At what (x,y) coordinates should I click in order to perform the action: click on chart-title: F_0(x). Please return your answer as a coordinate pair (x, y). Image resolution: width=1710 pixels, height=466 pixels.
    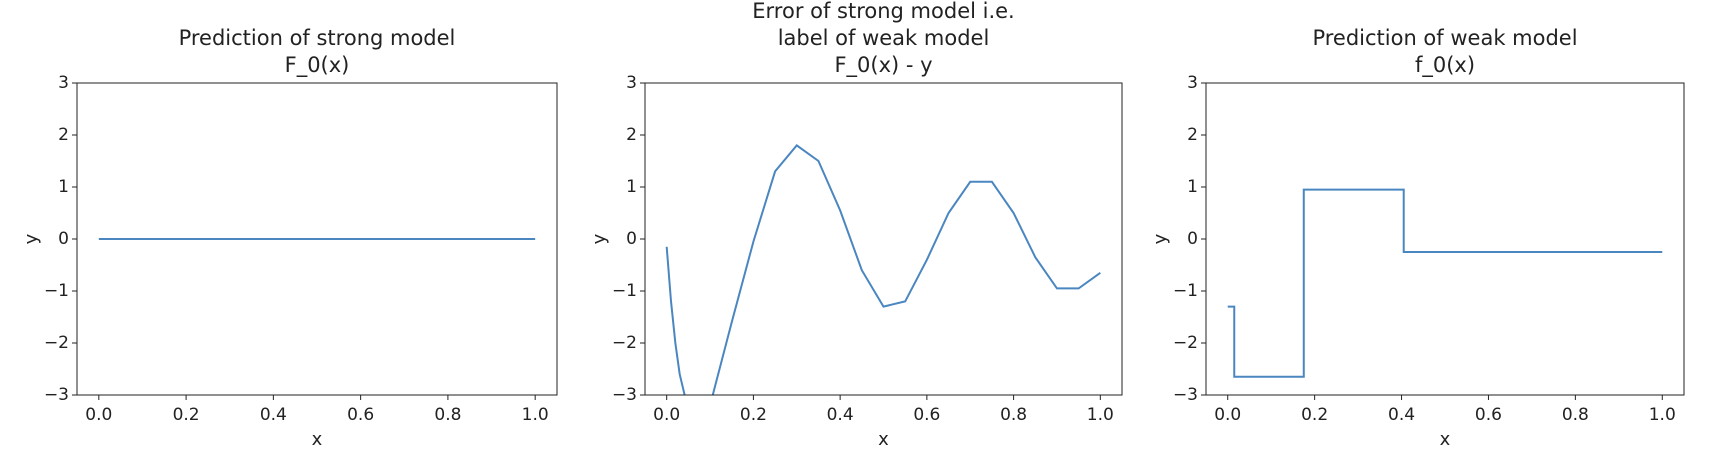
    Looking at the image, I should click on (317, 65).